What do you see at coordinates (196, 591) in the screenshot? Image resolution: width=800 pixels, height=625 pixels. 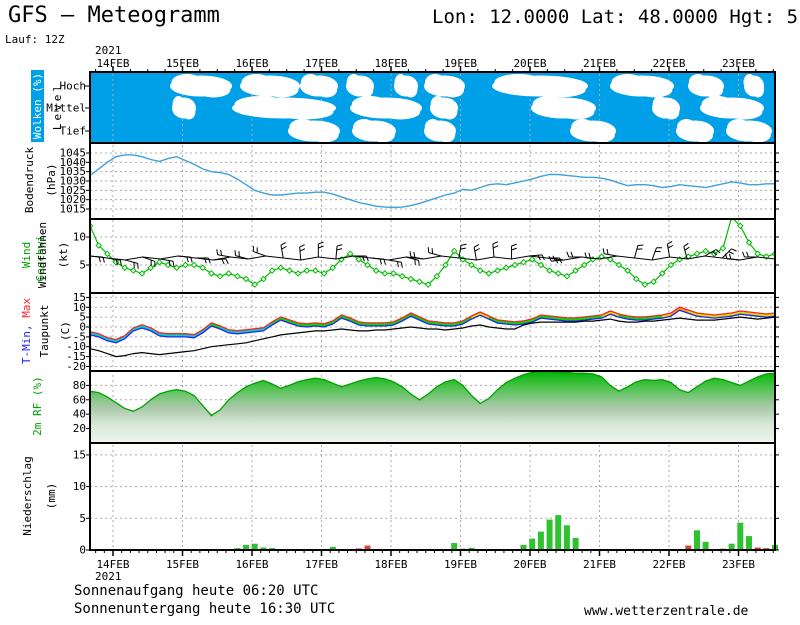 I see `sunrise-text: Sonnenaufgang heute 06:20 UTC` at bounding box center [196, 591].